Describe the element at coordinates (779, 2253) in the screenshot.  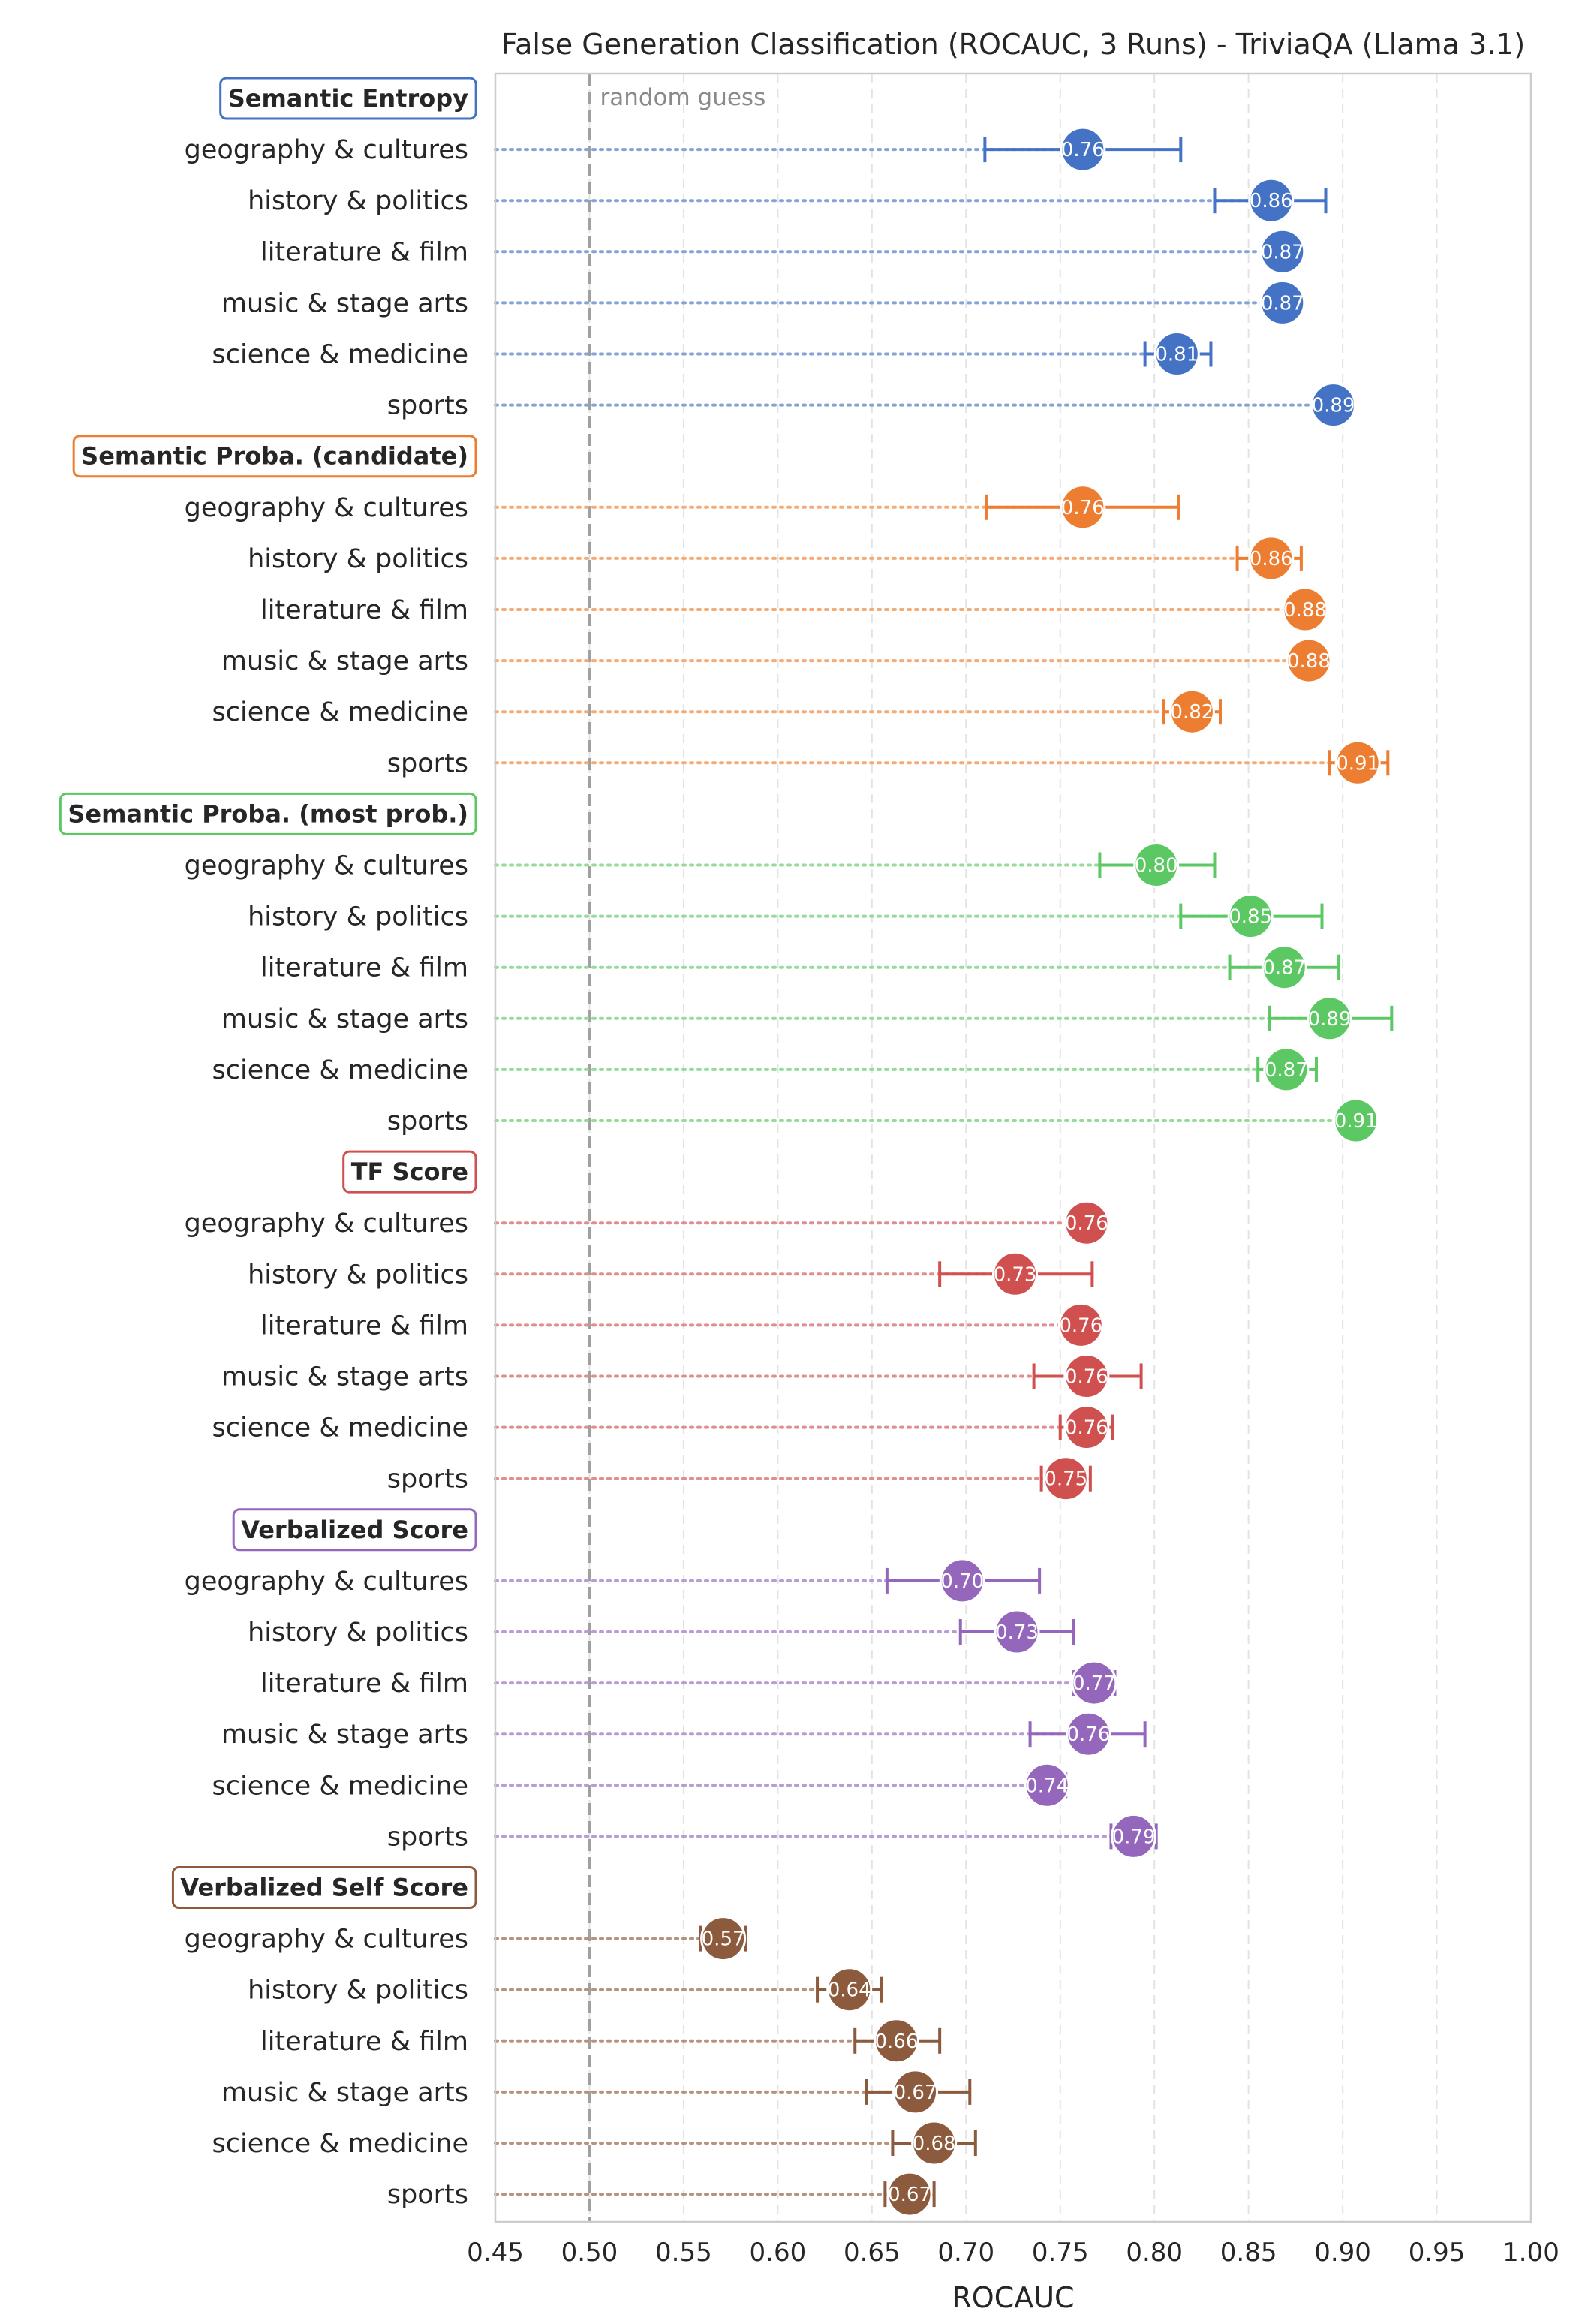
I see `x-tick-label: 0.60` at that location.